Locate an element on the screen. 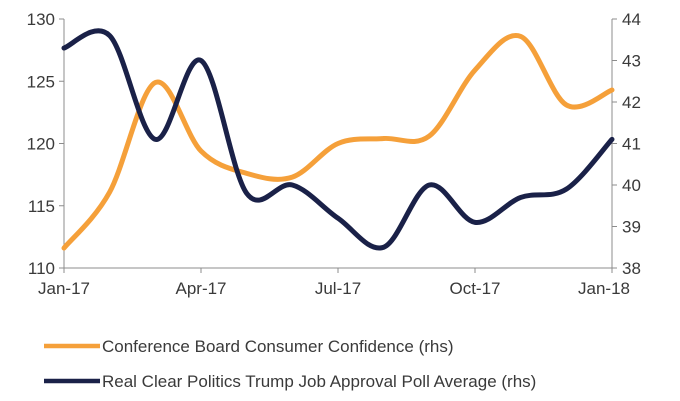  right-axis-tick-label: 42 is located at coordinates (631, 102).